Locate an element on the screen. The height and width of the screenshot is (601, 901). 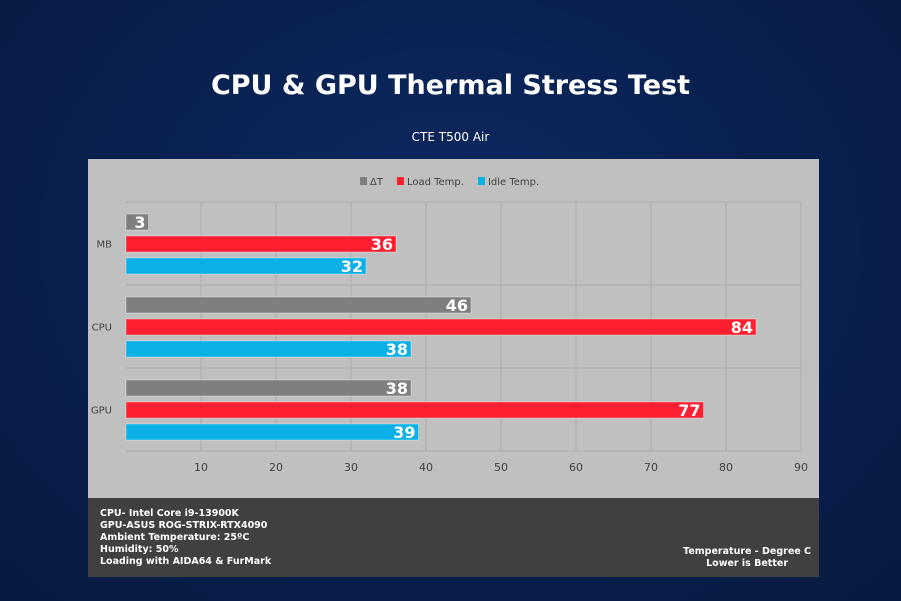
data-label: 3 is located at coordinates (139, 222).